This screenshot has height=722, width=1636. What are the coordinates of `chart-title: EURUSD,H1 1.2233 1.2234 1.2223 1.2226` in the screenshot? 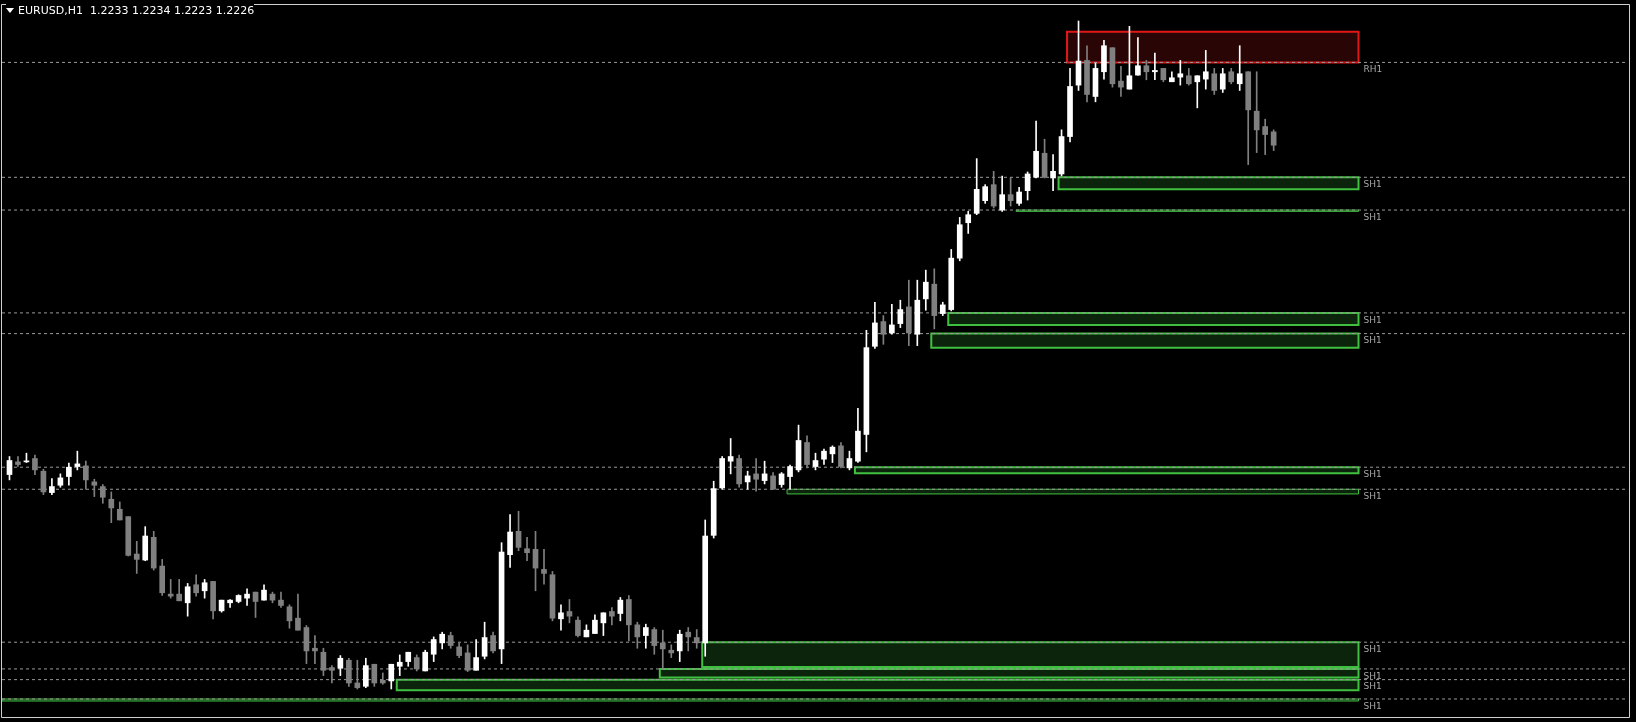 It's located at (136, 10).